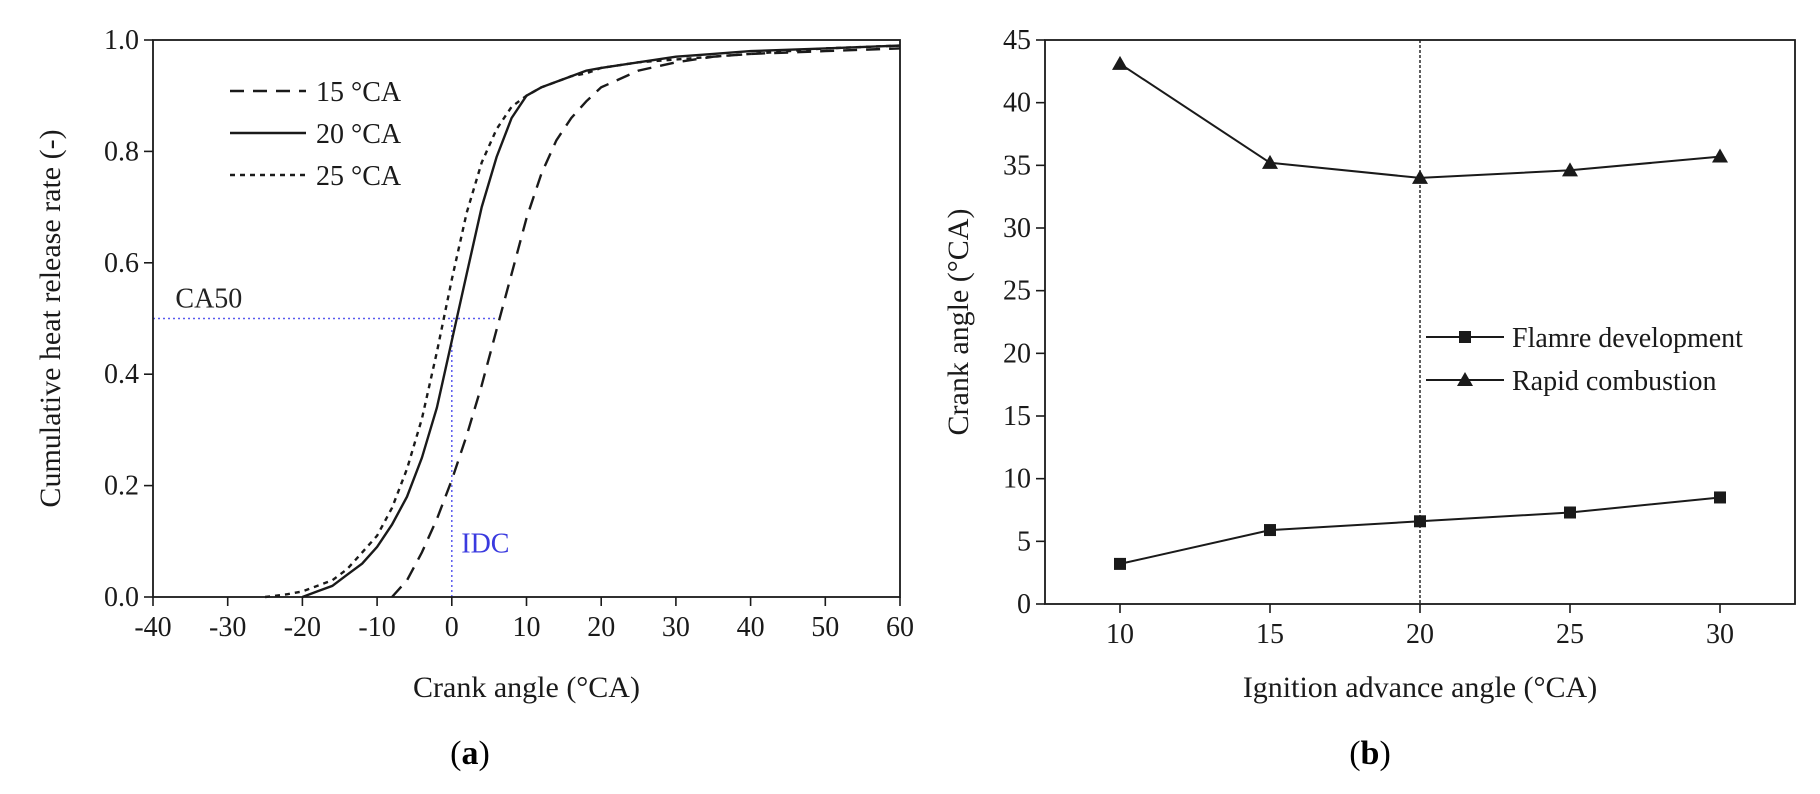 The height and width of the screenshot is (794, 1820). What do you see at coordinates (376, 627) in the screenshot?
I see `x-tick-label: -10` at bounding box center [376, 627].